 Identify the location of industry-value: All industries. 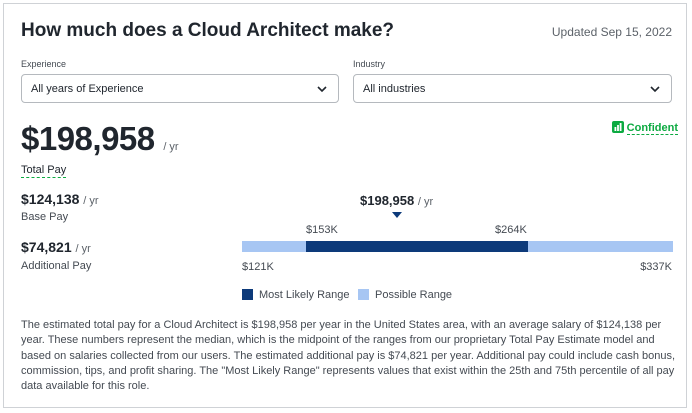
(394, 89).